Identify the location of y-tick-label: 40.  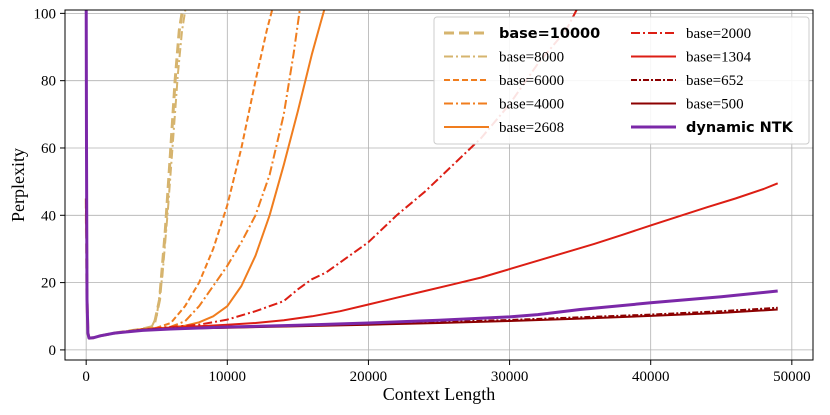
(48, 216).